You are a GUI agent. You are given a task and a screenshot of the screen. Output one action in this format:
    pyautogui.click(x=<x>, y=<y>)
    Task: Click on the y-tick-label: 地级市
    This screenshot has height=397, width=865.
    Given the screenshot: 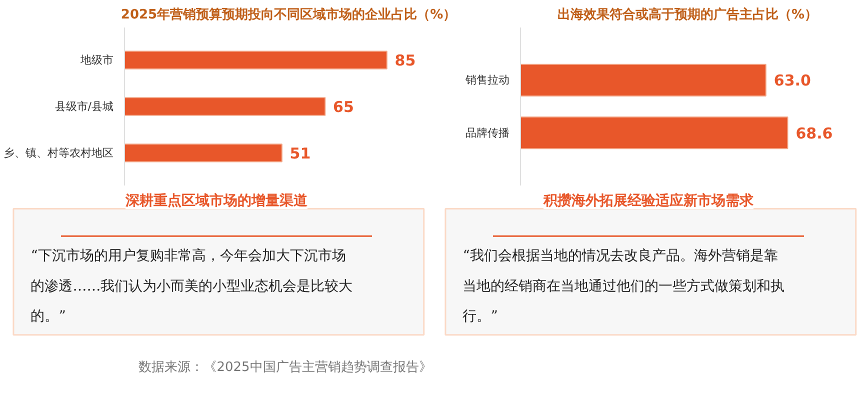 What is the action you would take?
    pyautogui.click(x=97, y=60)
    